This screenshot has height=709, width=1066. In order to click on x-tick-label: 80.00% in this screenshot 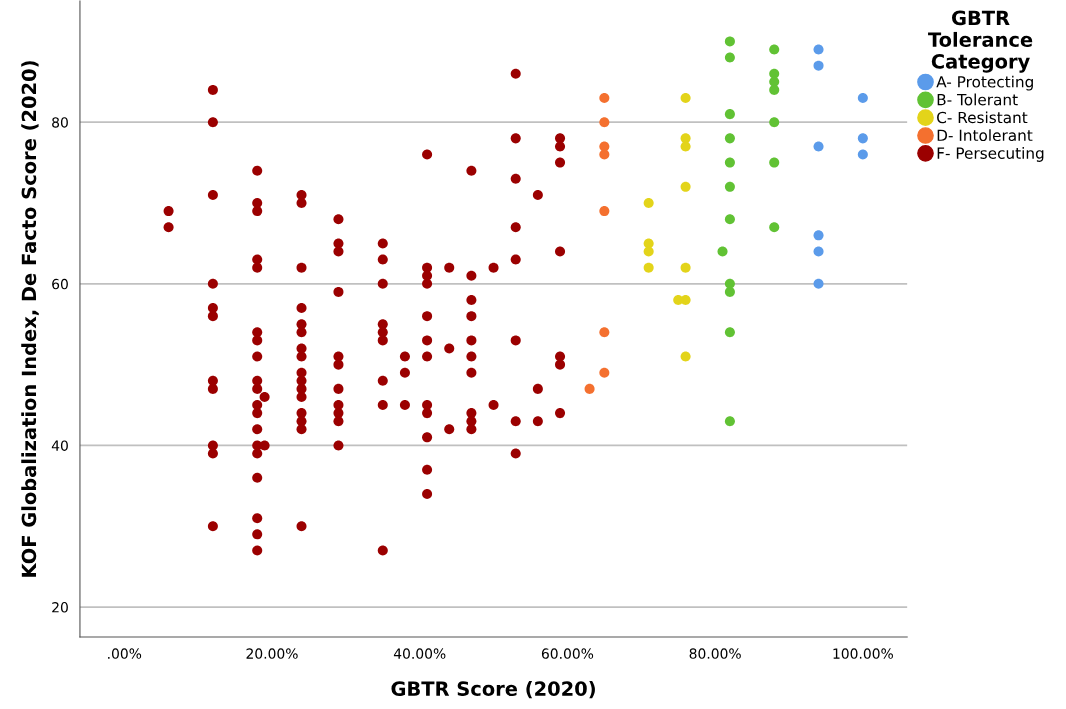, I will do `click(715, 653)`.